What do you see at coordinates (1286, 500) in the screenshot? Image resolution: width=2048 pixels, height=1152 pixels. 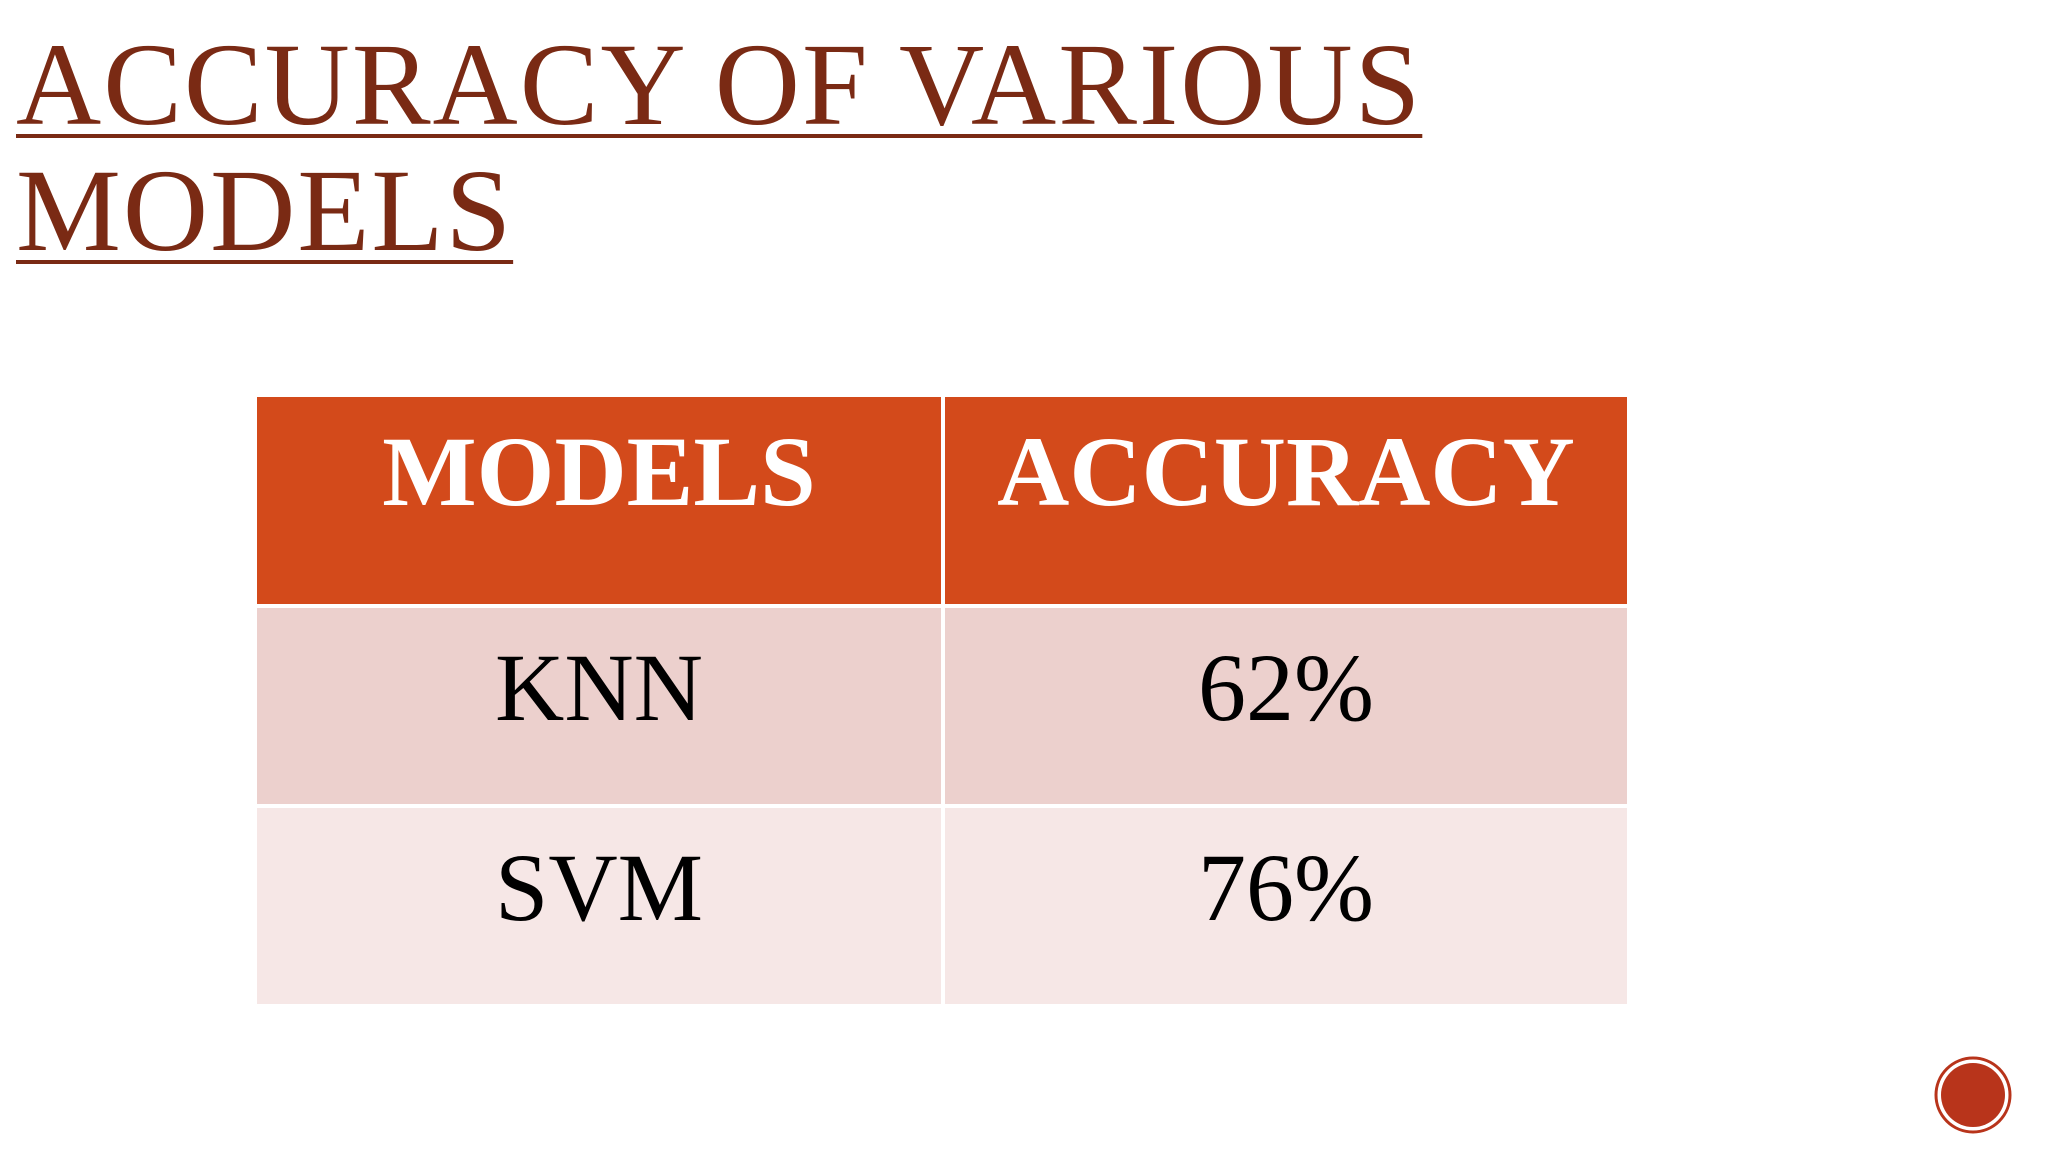 I see `header-cell: ACCURACY` at bounding box center [1286, 500].